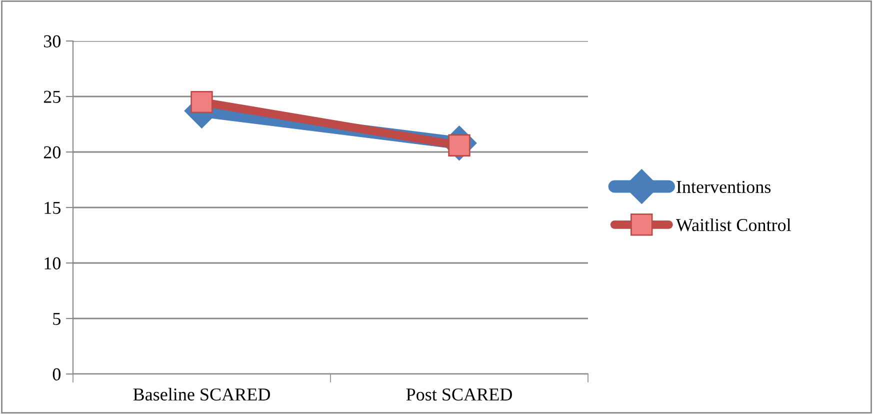  Describe the element at coordinates (459, 394) in the screenshot. I see `x-tick-label: Post SCARED` at that location.